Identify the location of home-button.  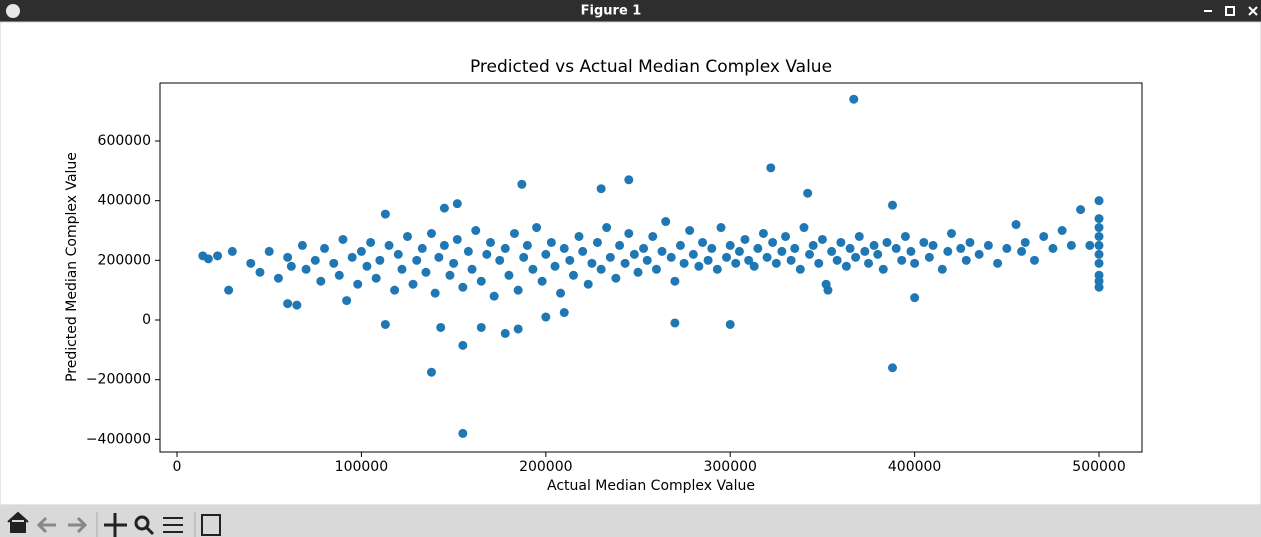
(18, 522).